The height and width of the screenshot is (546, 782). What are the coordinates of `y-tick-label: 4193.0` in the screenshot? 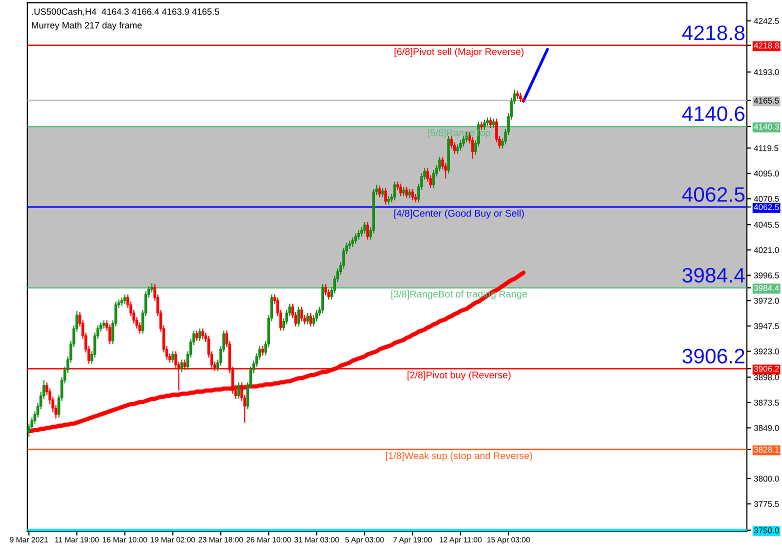 It's located at (766, 72).